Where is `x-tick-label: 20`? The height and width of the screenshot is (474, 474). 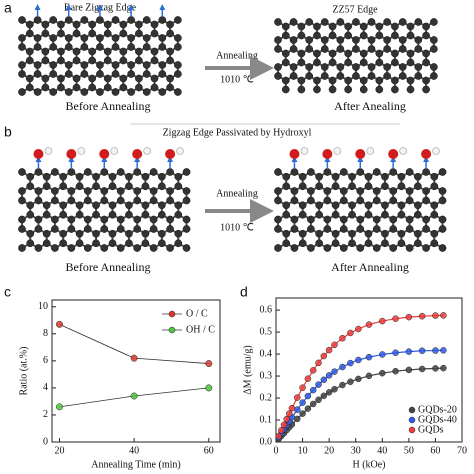 x-tick-label: 20 is located at coordinates (59, 450).